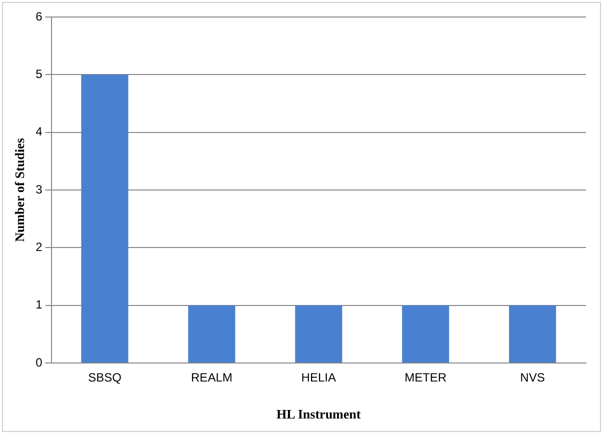 Image resolution: width=603 pixels, height=434 pixels. Describe the element at coordinates (39, 362) in the screenshot. I see `y-tick-label: 0` at that location.